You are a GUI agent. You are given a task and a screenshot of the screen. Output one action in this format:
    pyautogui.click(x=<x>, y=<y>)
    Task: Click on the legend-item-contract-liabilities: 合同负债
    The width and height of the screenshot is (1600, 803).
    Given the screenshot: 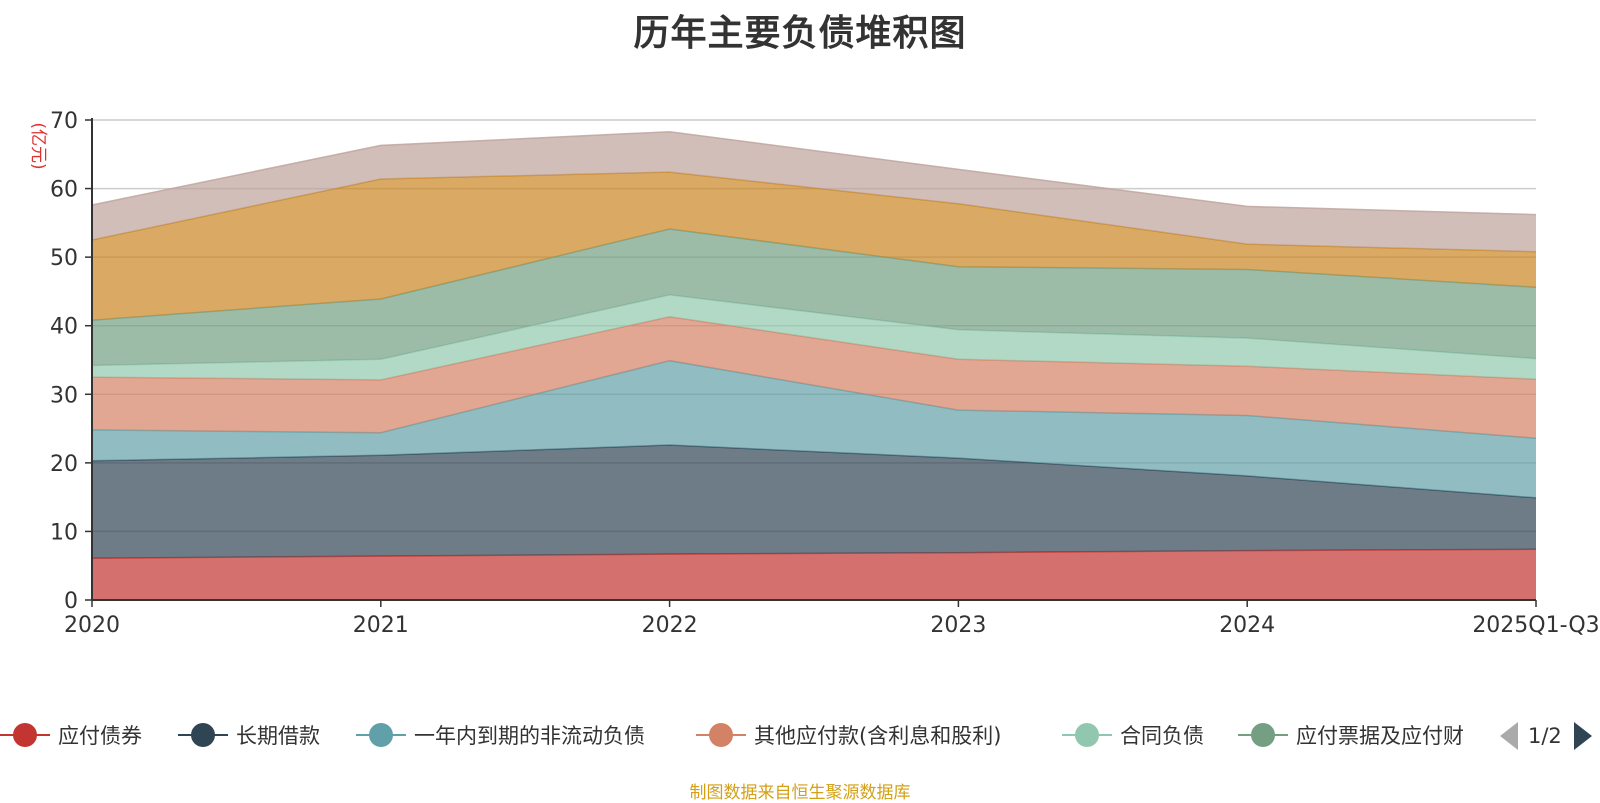 What is the action you would take?
    pyautogui.click(x=1133, y=735)
    